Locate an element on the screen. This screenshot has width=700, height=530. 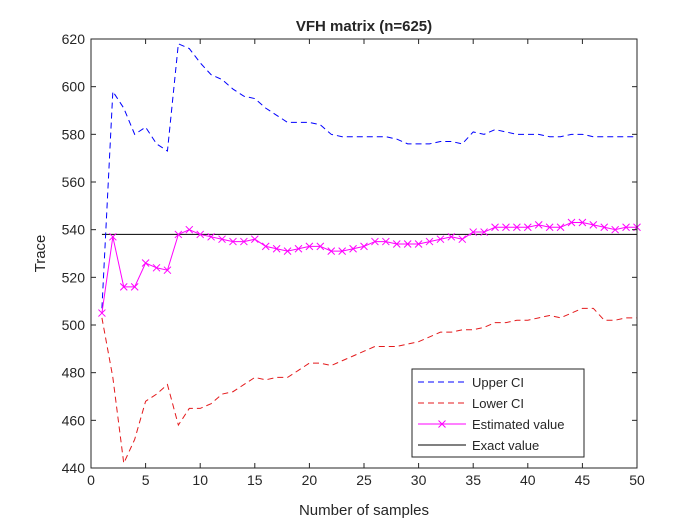
legend-label: Upper CI is located at coordinates (498, 382).